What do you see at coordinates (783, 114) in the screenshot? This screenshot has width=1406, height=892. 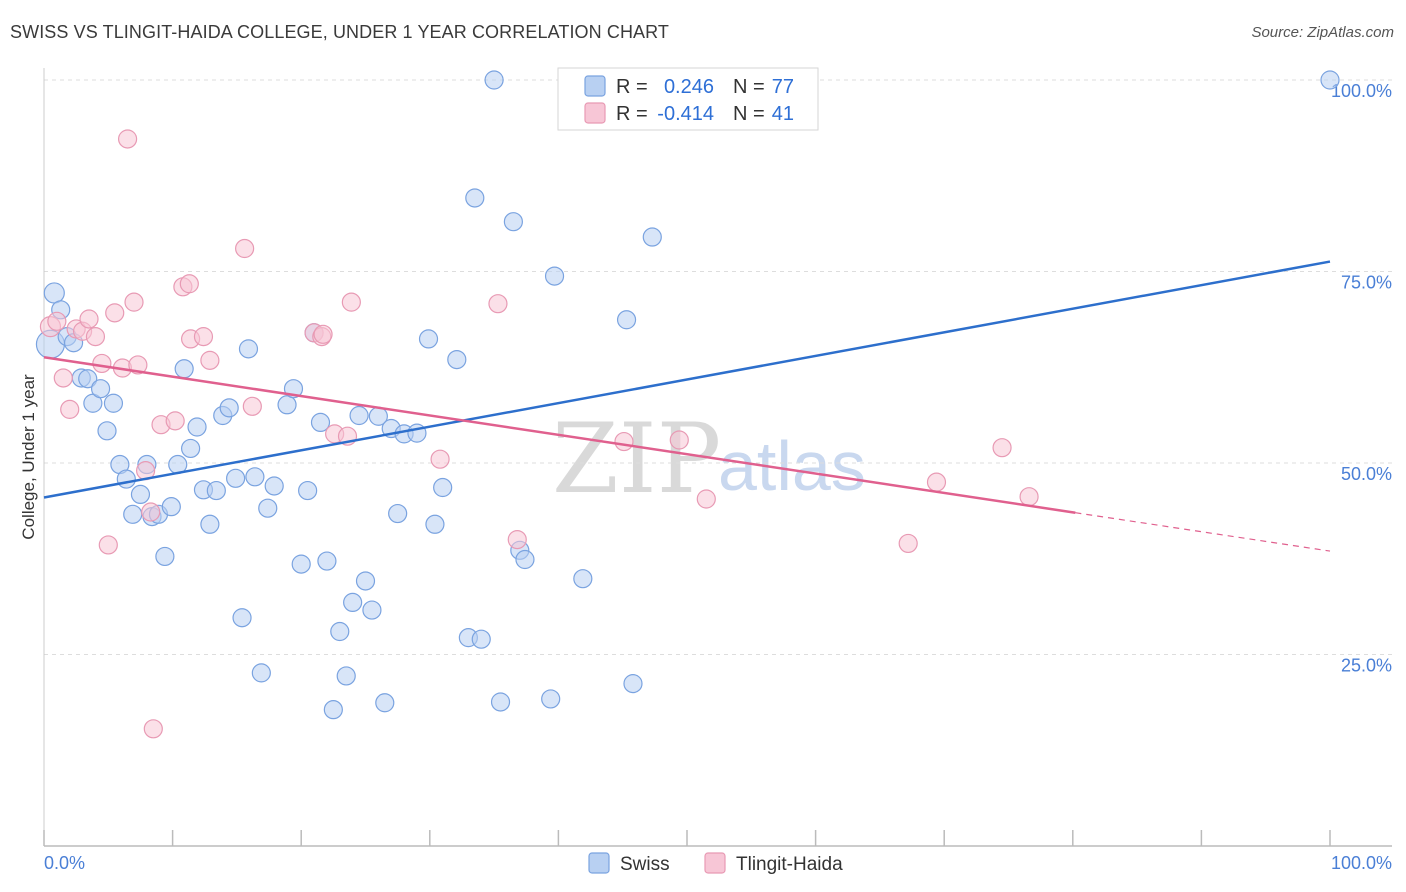 I see `legend-n-value-tlingit-haida: 41` at bounding box center [783, 114].